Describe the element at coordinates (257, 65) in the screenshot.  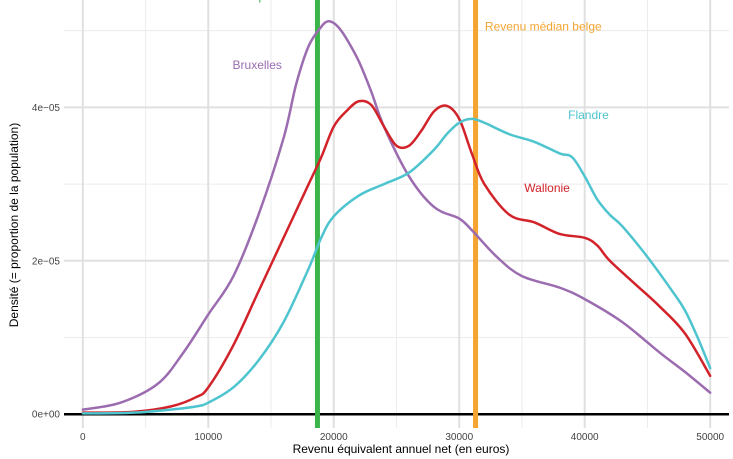
I see `annotation-label: Bruxelles` at that location.